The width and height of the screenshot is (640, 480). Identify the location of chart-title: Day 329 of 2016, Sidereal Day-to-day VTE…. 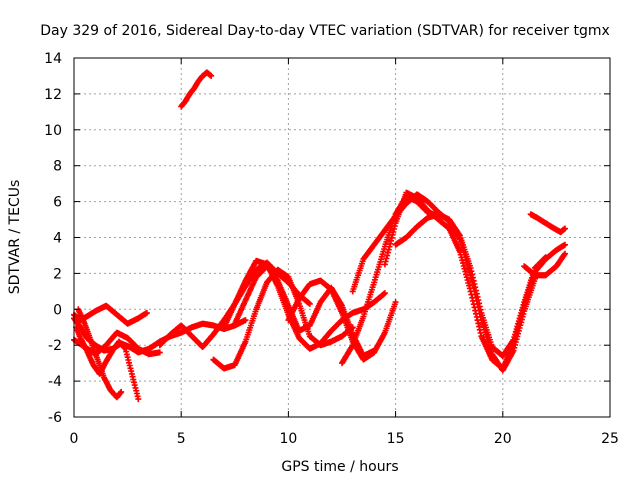
(325, 31).